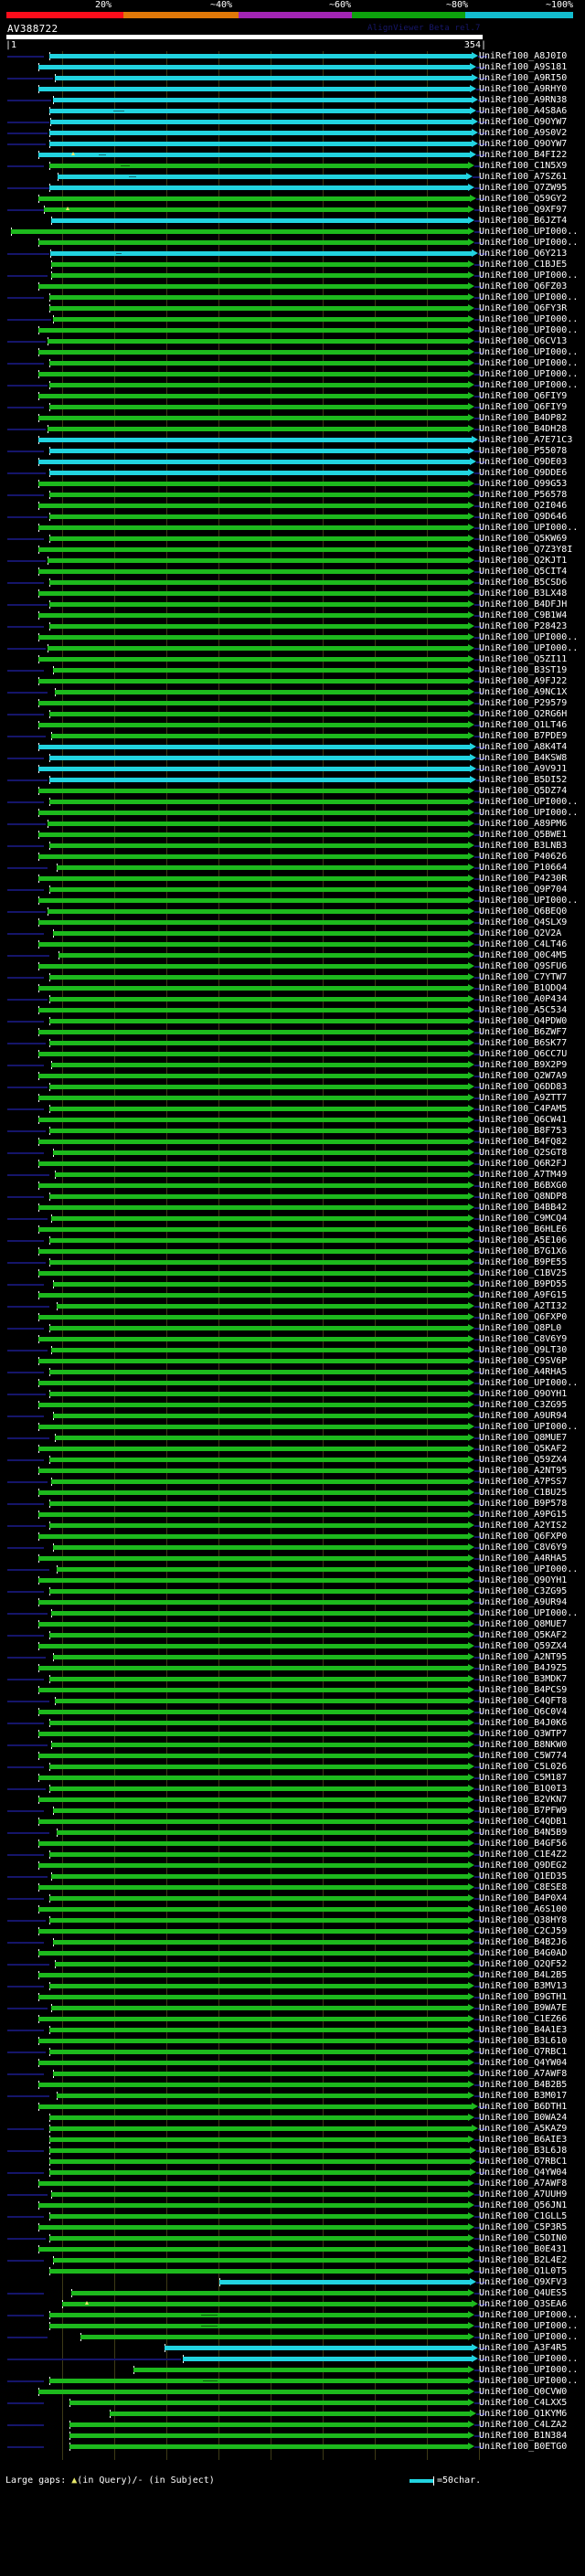  Describe the element at coordinates (293, 583) in the screenshot. I see `hit-row: UniRef100_B5CSD6` at that location.